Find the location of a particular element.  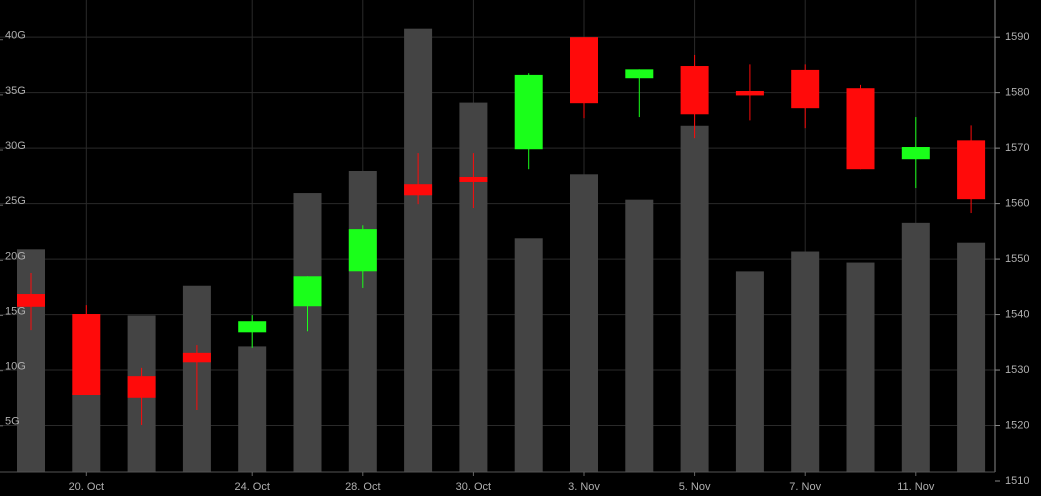

y-tick-label: 1590 is located at coordinates (1017, 37).